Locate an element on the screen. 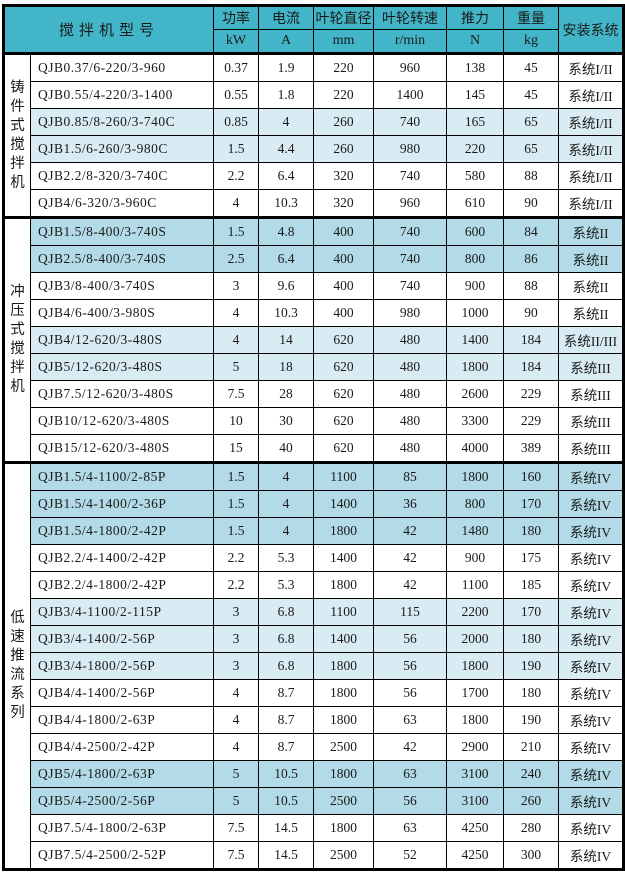  group-label: 低速推流系列 is located at coordinates (17, 665).